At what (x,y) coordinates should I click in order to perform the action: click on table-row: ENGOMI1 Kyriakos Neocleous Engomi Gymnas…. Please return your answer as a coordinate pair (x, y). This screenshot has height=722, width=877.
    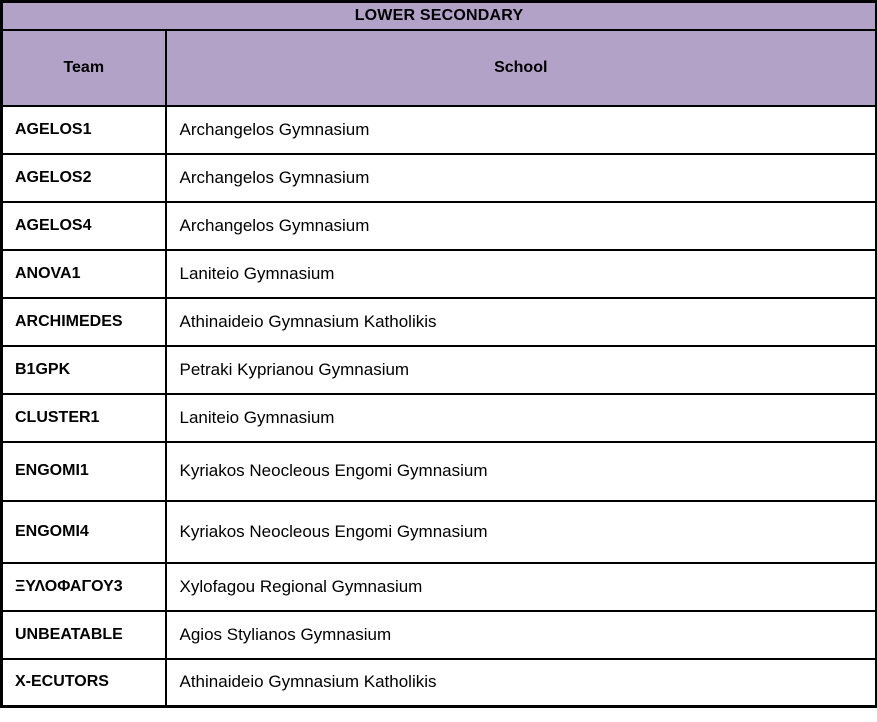
    Looking at the image, I should click on (438, 471).